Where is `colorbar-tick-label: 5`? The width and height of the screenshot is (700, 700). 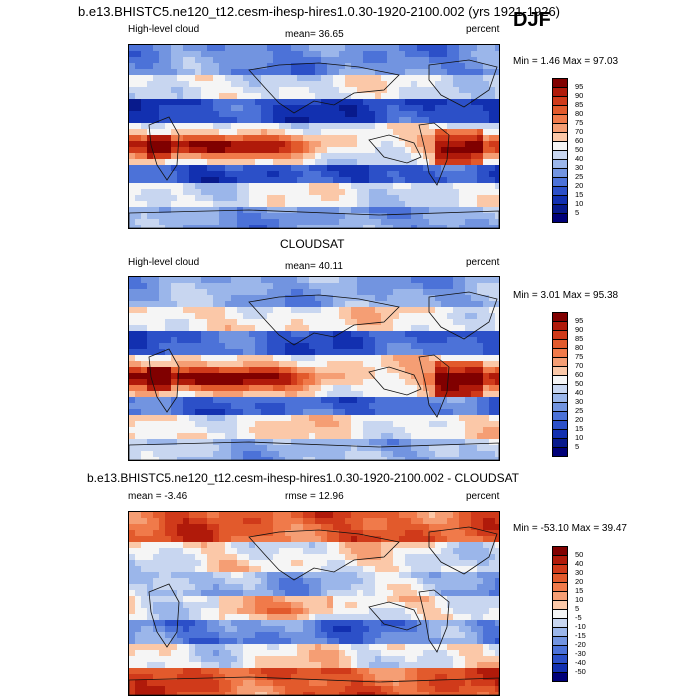 colorbar-tick-label: 5 is located at coordinates (577, 446).